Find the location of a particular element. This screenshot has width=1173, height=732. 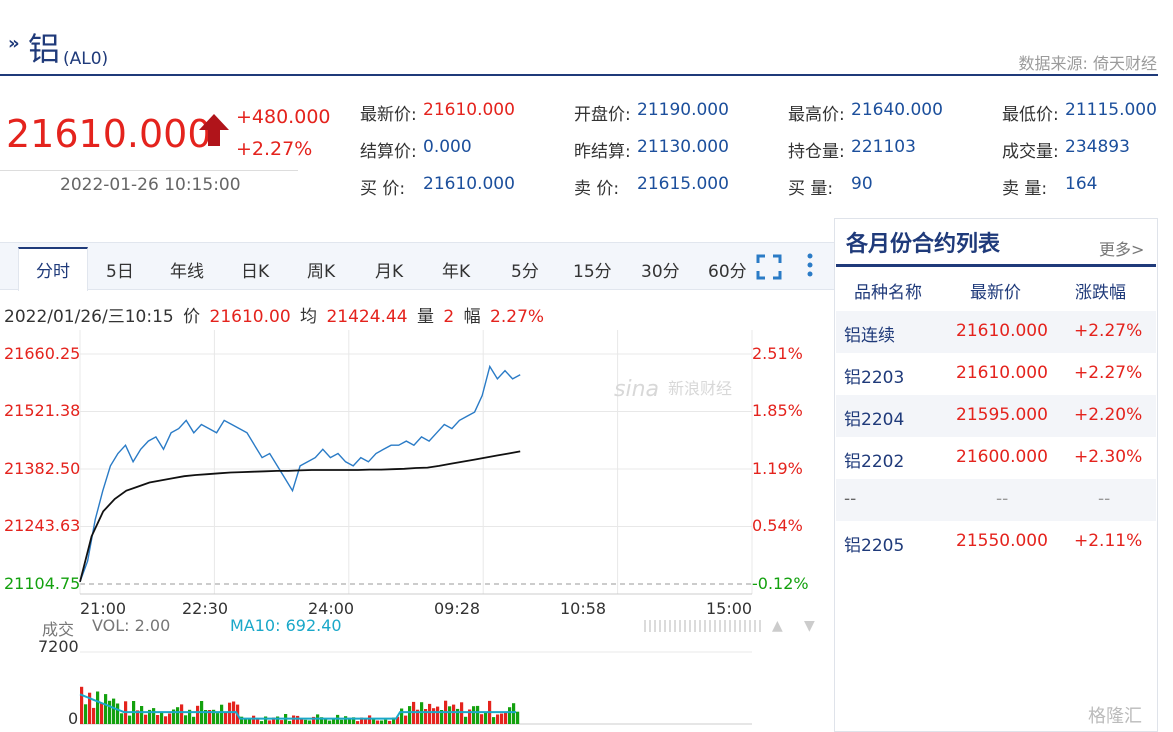

info-datetime: 2022/01/26/三10:15 is located at coordinates (89, 317).